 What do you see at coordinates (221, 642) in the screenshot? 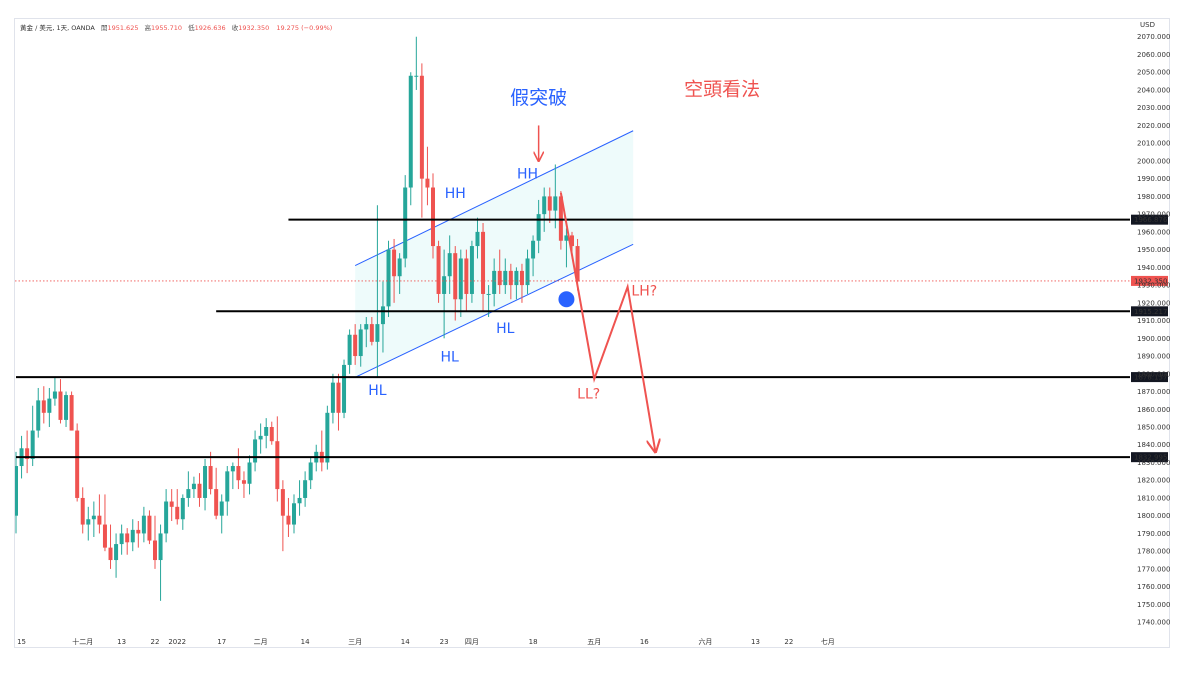
I see `x-tick-label: 17` at bounding box center [221, 642].